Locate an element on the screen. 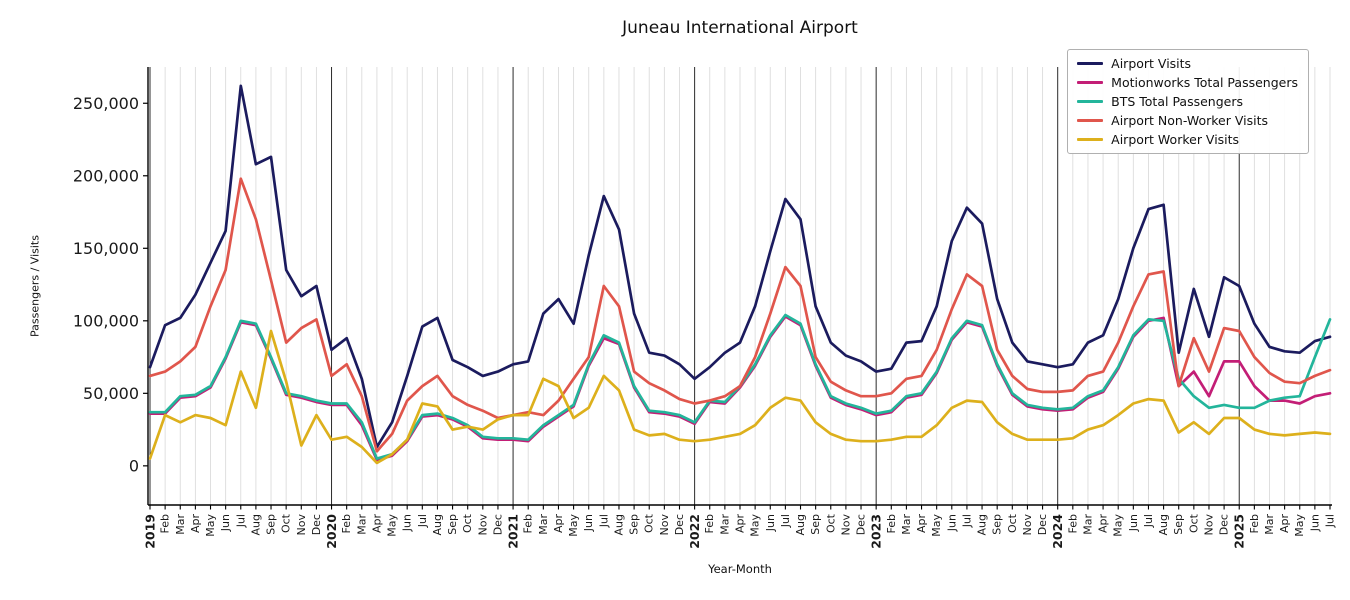  legend-label: Airport Non-Worker Visits is located at coordinates (1189, 120).